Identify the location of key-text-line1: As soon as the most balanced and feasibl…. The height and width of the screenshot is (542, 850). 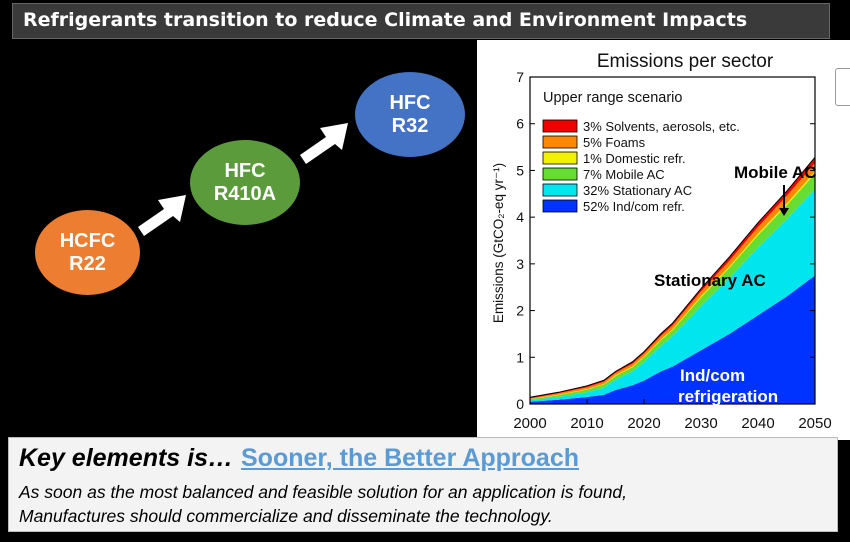
(323, 492).